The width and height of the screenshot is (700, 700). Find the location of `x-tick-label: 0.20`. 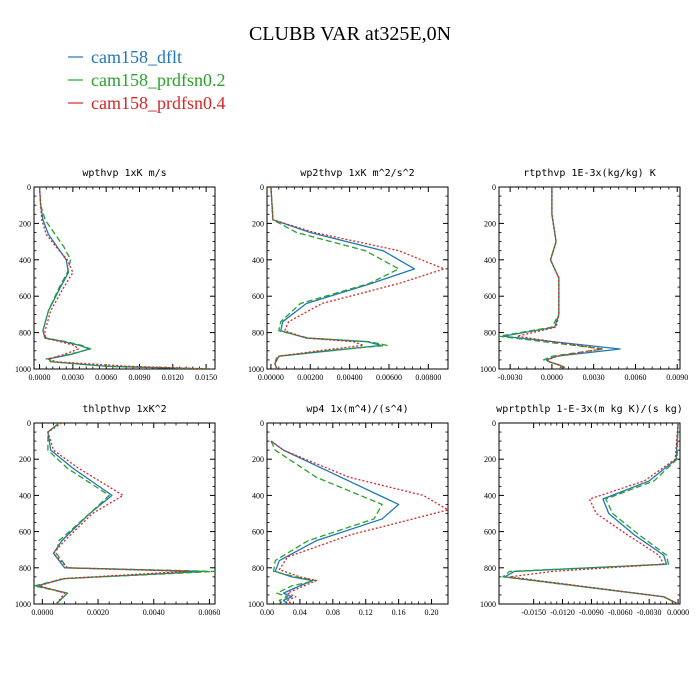

x-tick-label: 0.20 is located at coordinates (432, 612).